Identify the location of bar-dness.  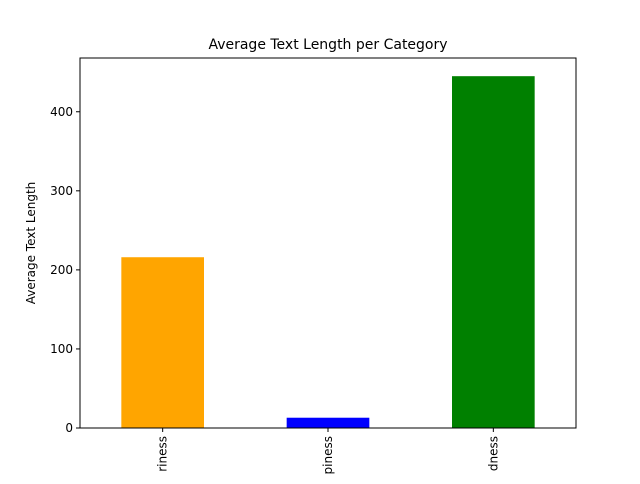
(493, 252).